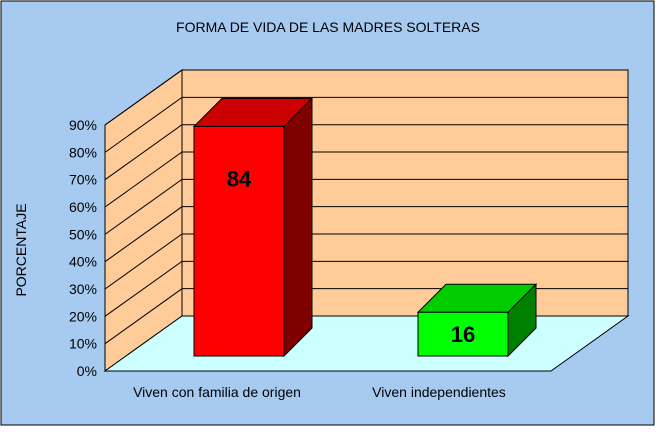 This screenshot has width=656, height=432. I want to click on y-tick-label: 40%, so click(83, 262).